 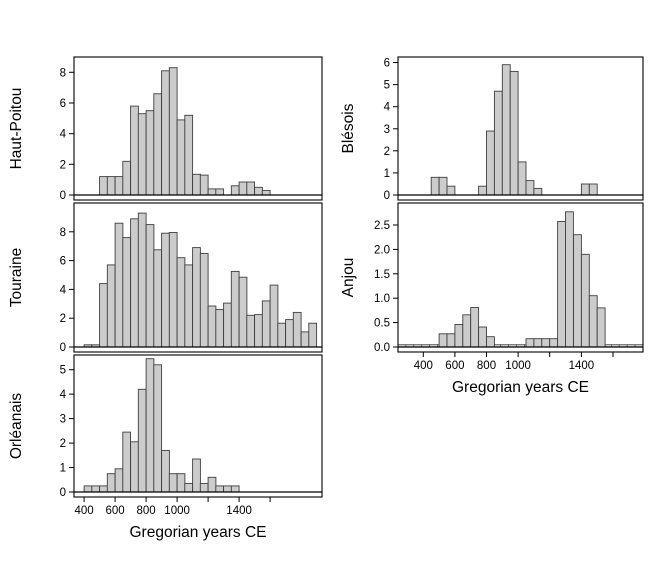 I want to click on x-tick-label: 1400, so click(x=239, y=511).